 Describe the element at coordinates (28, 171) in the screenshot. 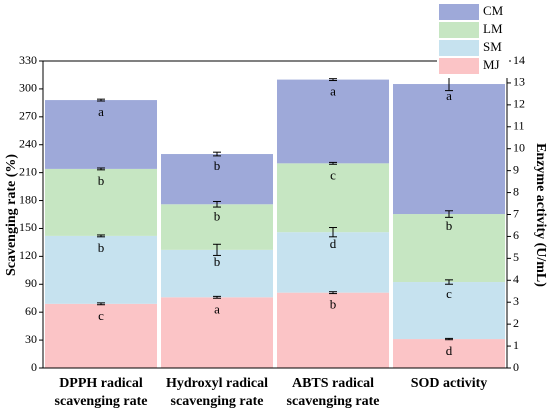

I see `y-tick-label: 210` at that location.